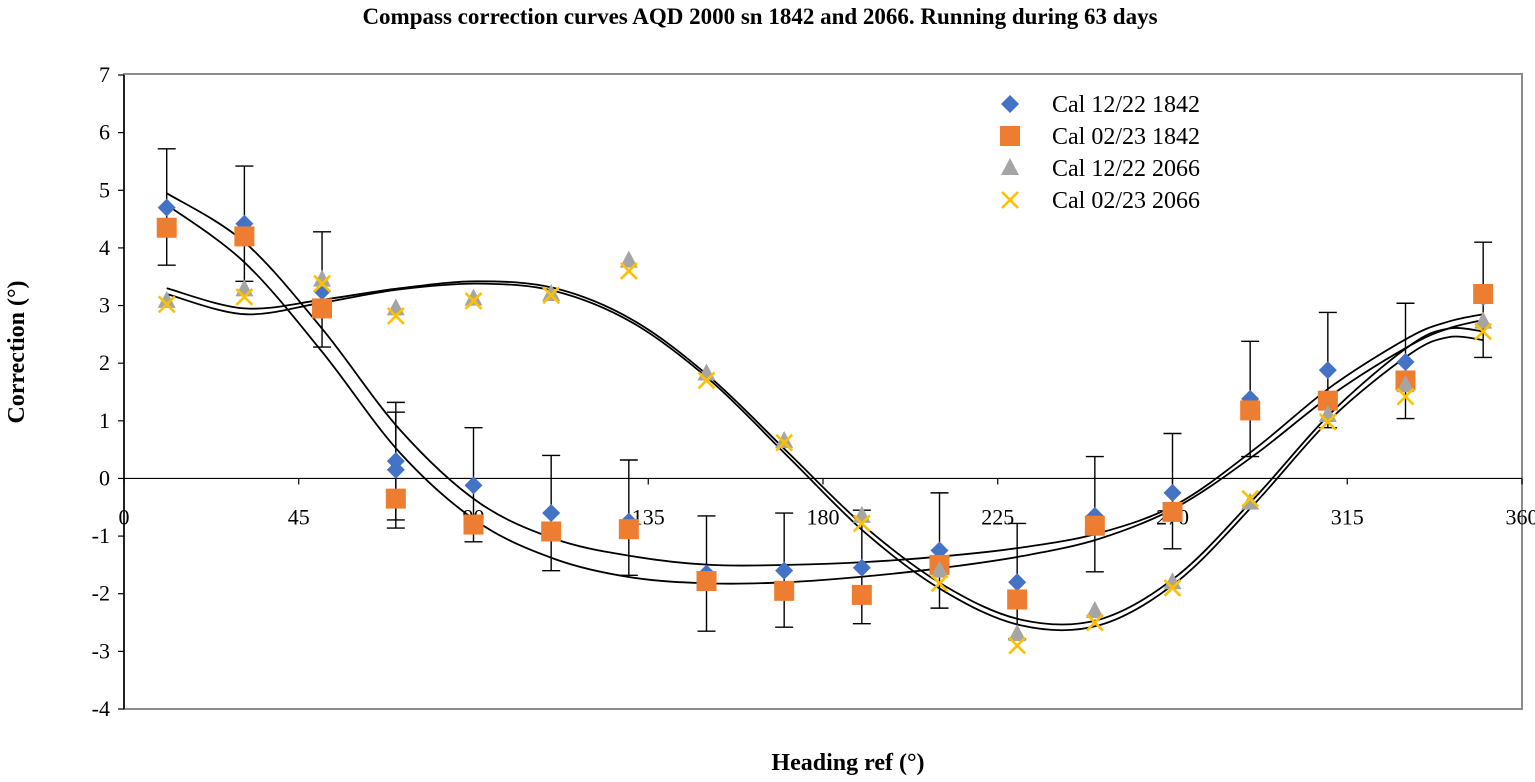  Describe the element at coordinates (847, 763) in the screenshot. I see `x-axis-title: Heading ref (°)` at that location.